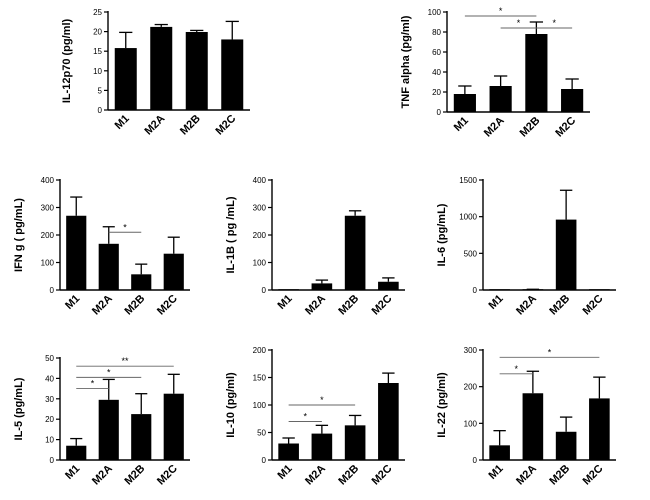 Image resolution: width=650 pixels, height=500 pixels. I want to click on y-axis-label: TNF alpha (pg/ml), so click(406, 61).